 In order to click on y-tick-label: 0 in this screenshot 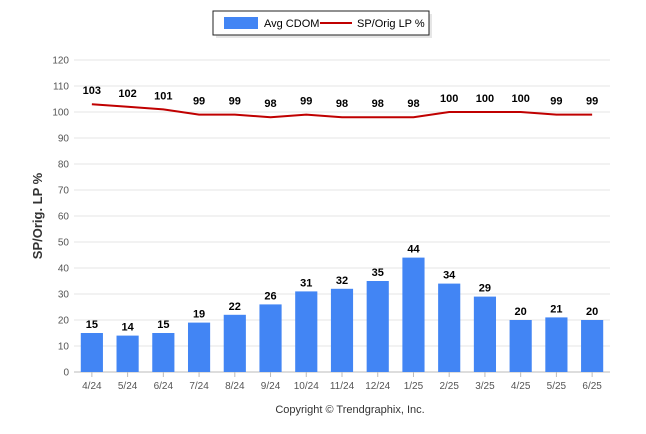, I will do `click(66, 373)`.